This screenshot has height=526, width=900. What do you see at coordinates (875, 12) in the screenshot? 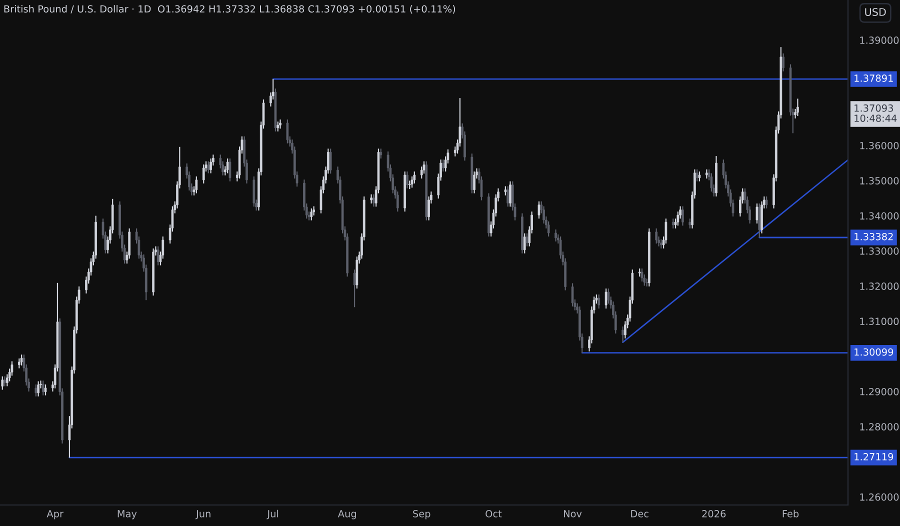
I see `text: USD` at bounding box center [875, 12].